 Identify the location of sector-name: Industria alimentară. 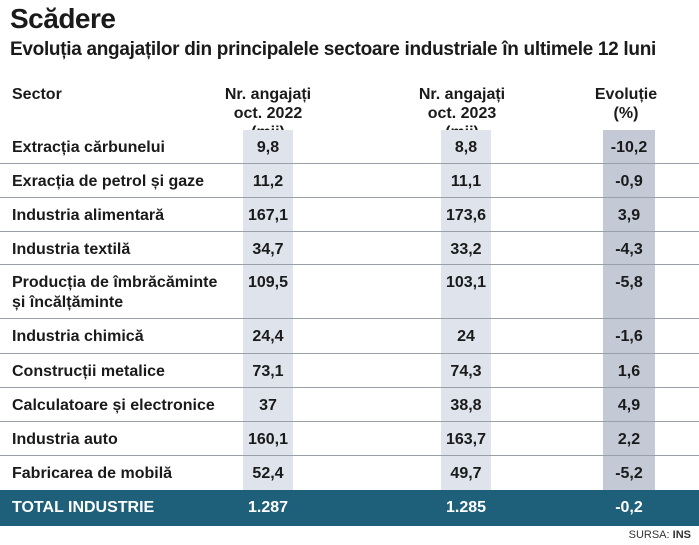
(88, 215).